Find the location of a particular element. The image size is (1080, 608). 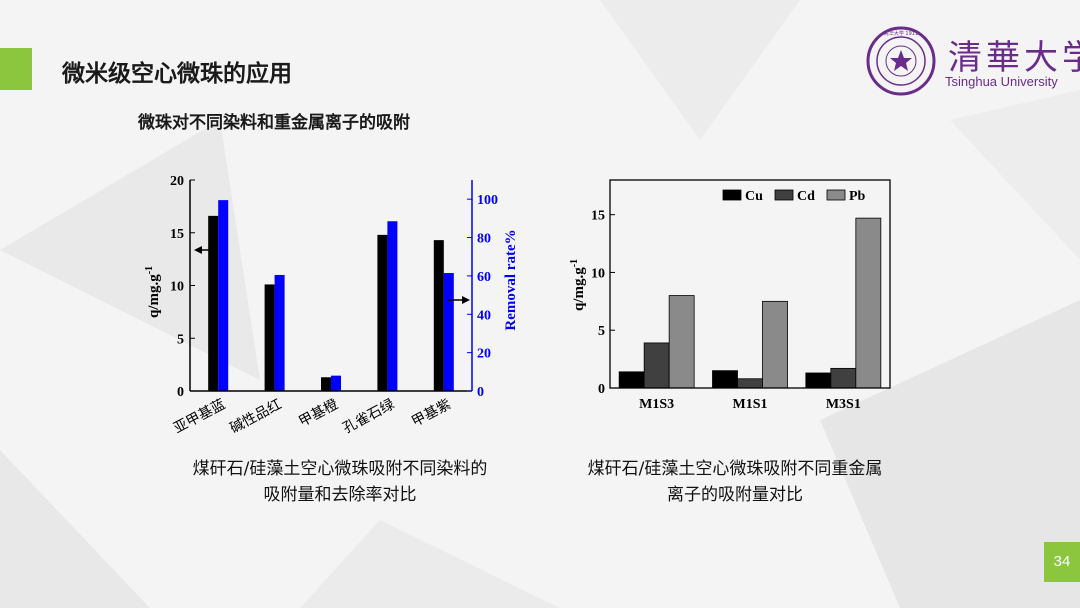

right-caption-line2: 离子的吸附量对比 is located at coordinates (735, 495).